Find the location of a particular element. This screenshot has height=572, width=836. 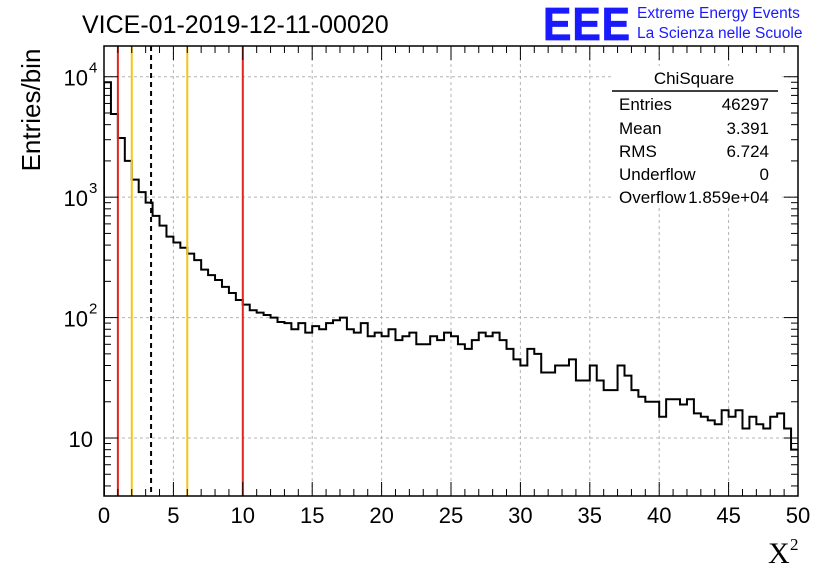

stats-label: Mean is located at coordinates (640, 128).